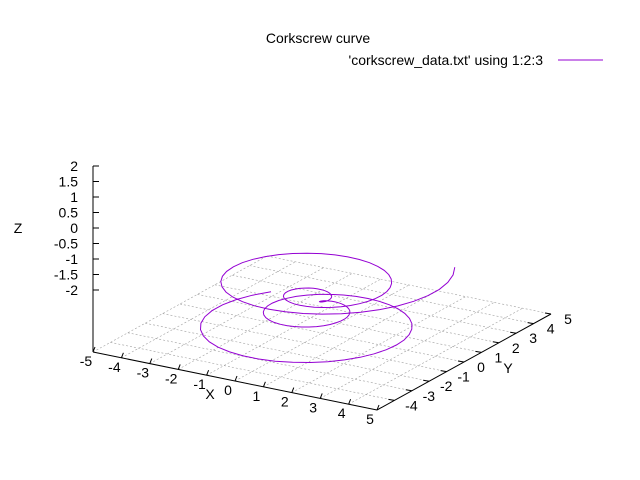 The height and width of the screenshot is (480, 640). What do you see at coordinates (86, 361) in the screenshot?
I see `x-tick-label: -5` at bounding box center [86, 361].